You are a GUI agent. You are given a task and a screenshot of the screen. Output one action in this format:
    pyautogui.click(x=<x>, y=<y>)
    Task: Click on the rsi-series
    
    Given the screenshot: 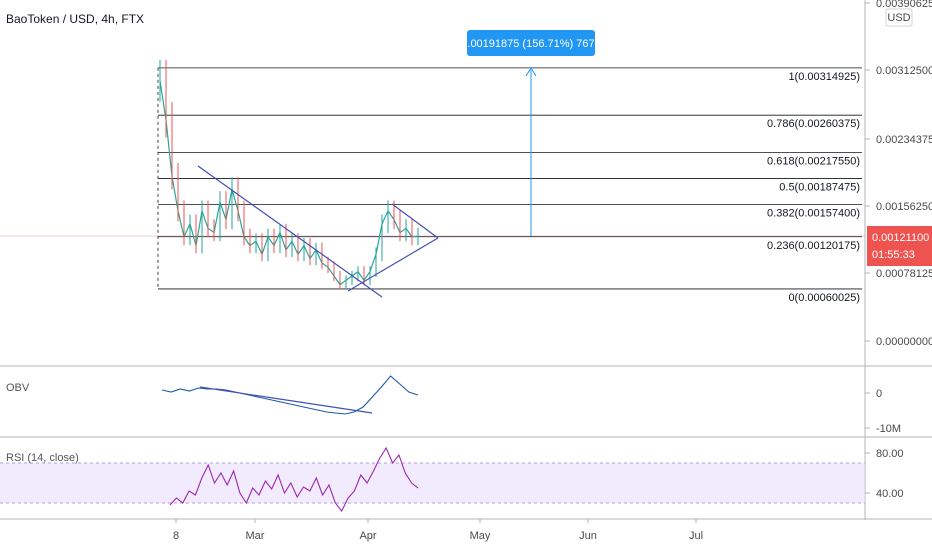 What is the action you would take?
    pyautogui.click(x=294, y=479)
    